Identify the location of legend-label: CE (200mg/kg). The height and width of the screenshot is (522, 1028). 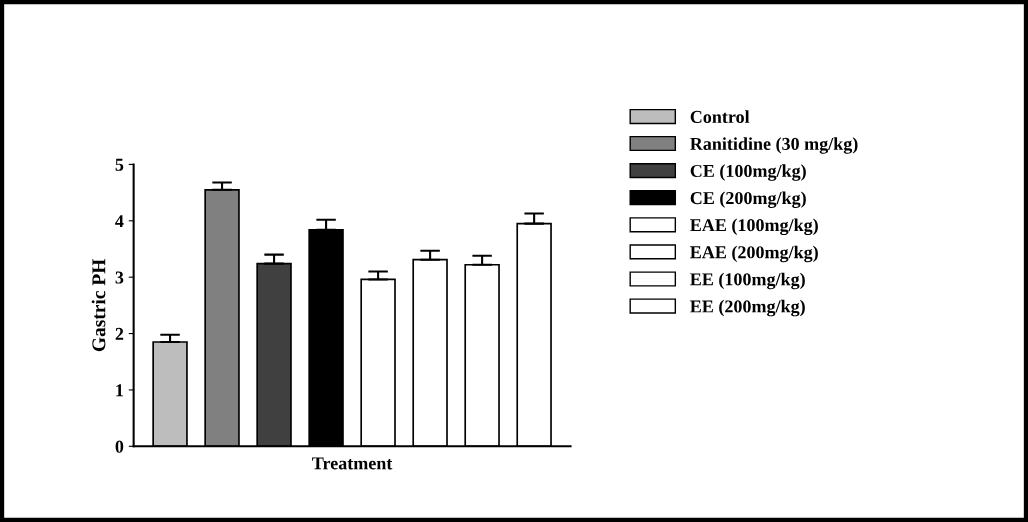
(748, 199).